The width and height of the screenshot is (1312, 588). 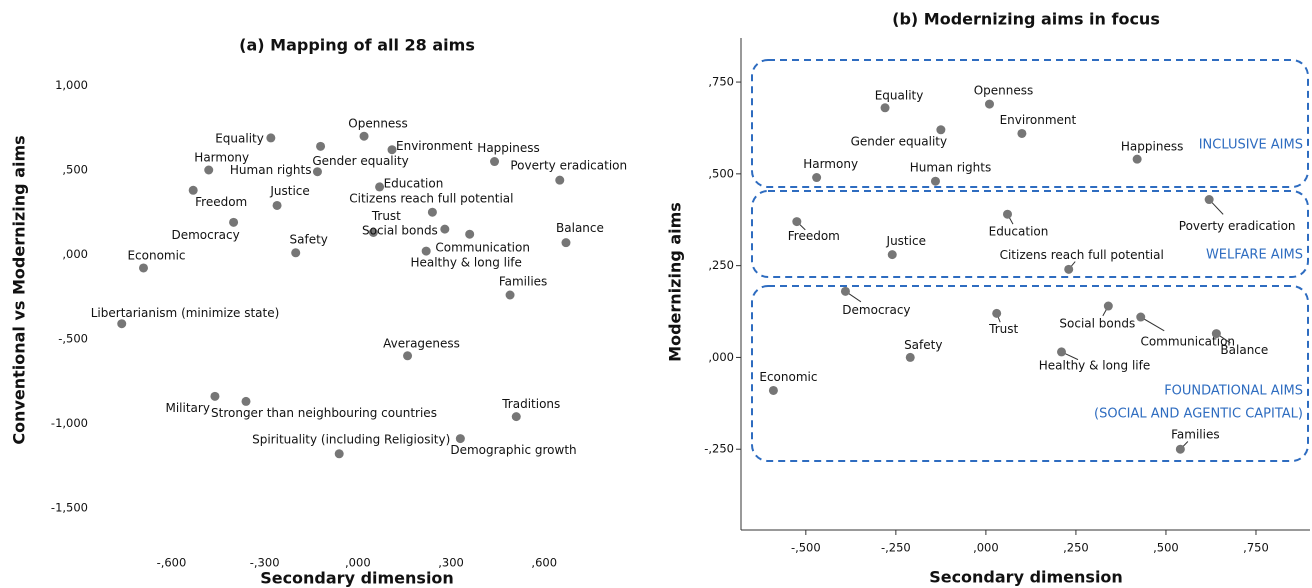 I want to click on y-tick-label: -,250, so click(x=719, y=449).